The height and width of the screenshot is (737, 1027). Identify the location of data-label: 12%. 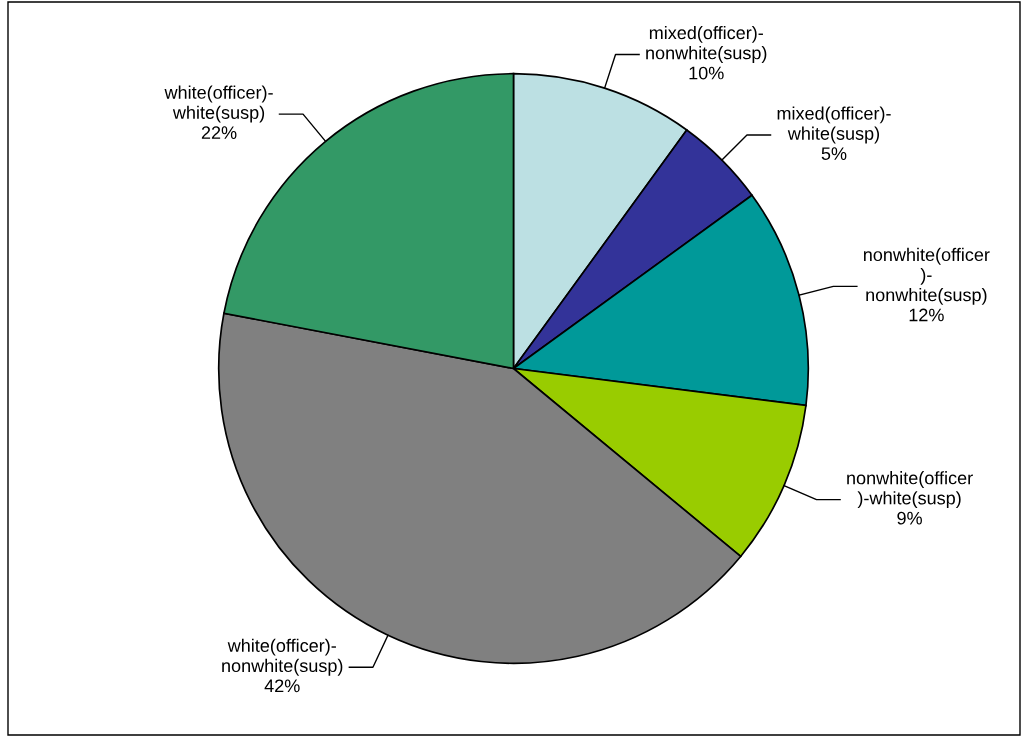
(926, 315).